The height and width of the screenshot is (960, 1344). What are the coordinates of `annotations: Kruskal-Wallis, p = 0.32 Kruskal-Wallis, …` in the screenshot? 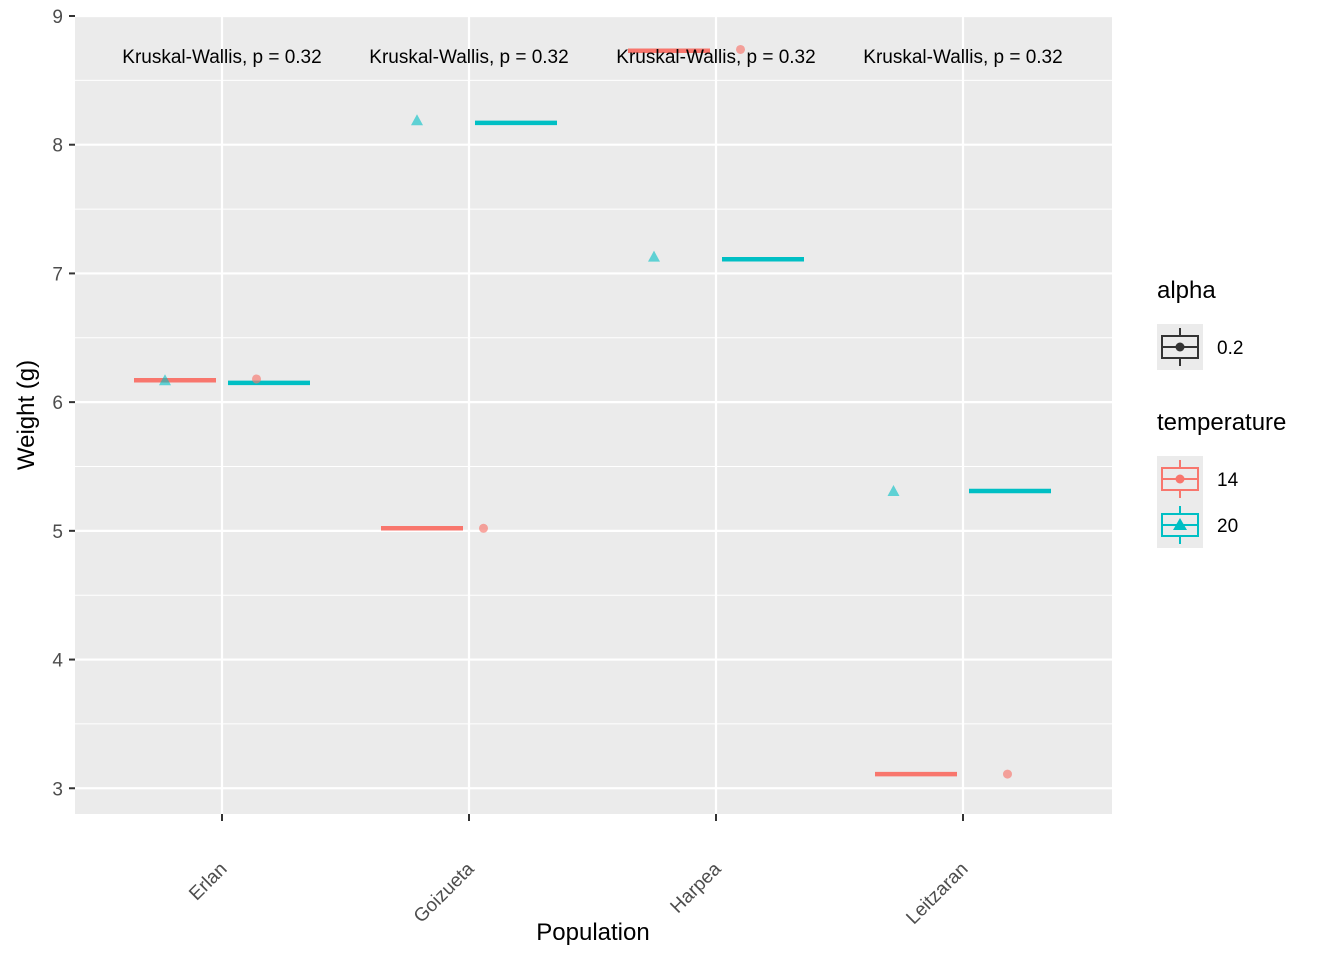 It's located at (592, 57).